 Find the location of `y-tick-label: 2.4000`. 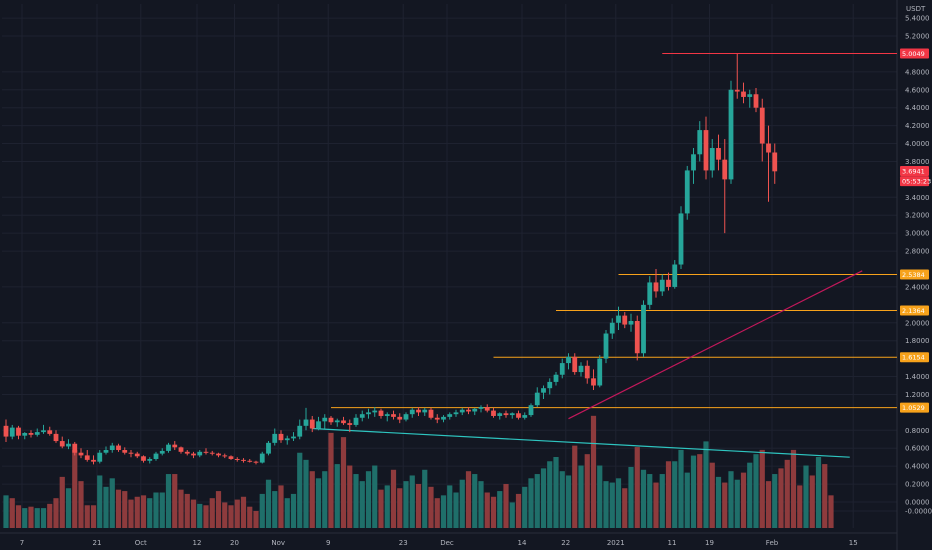

y-tick-label: 2.4000 is located at coordinates (917, 287).